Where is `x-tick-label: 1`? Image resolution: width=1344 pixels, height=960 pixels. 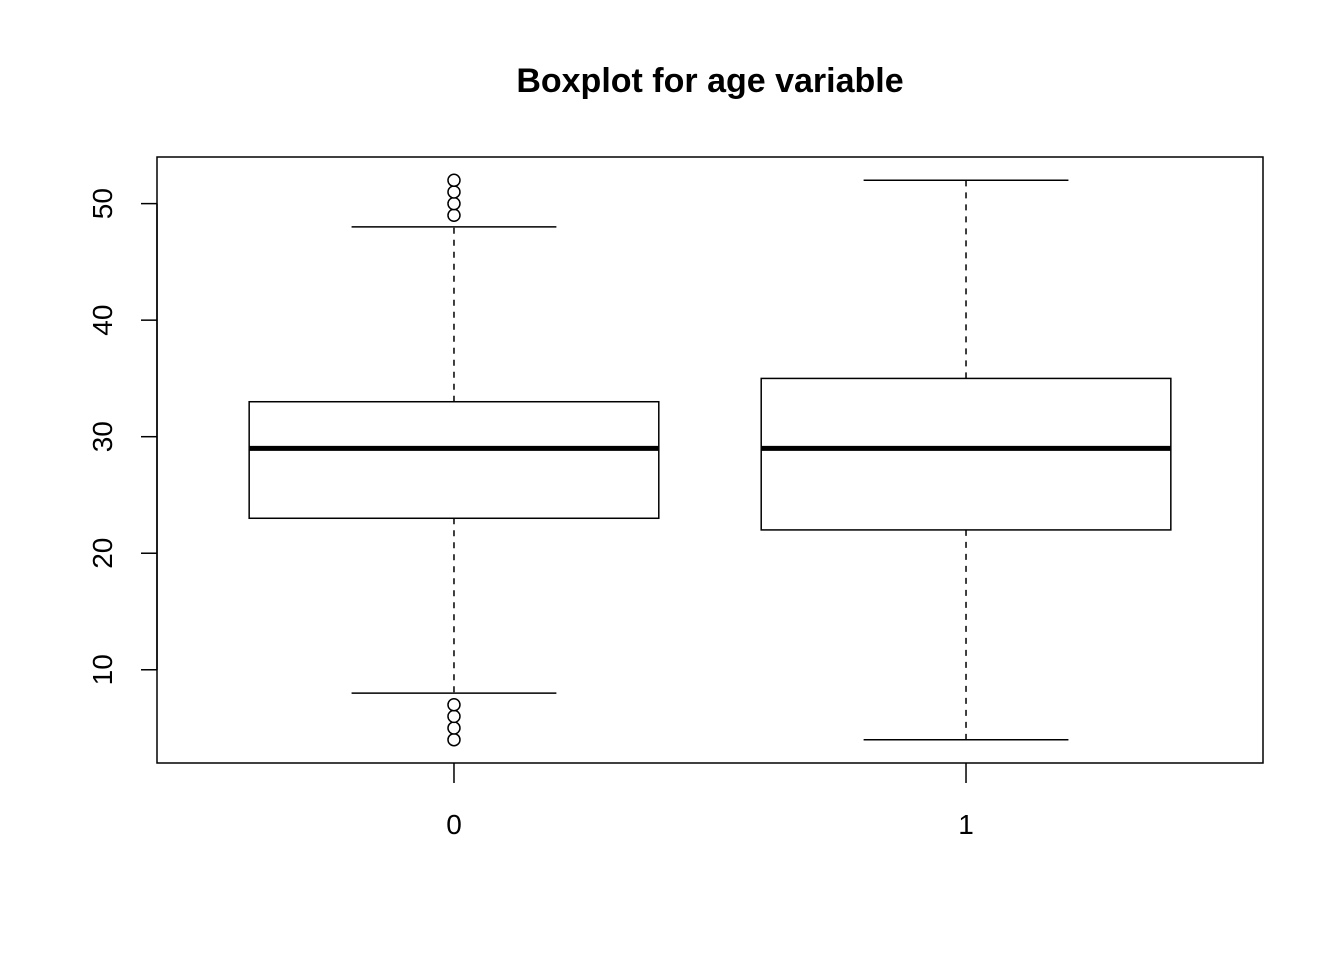
x-tick-label: 1 is located at coordinates (966, 824).